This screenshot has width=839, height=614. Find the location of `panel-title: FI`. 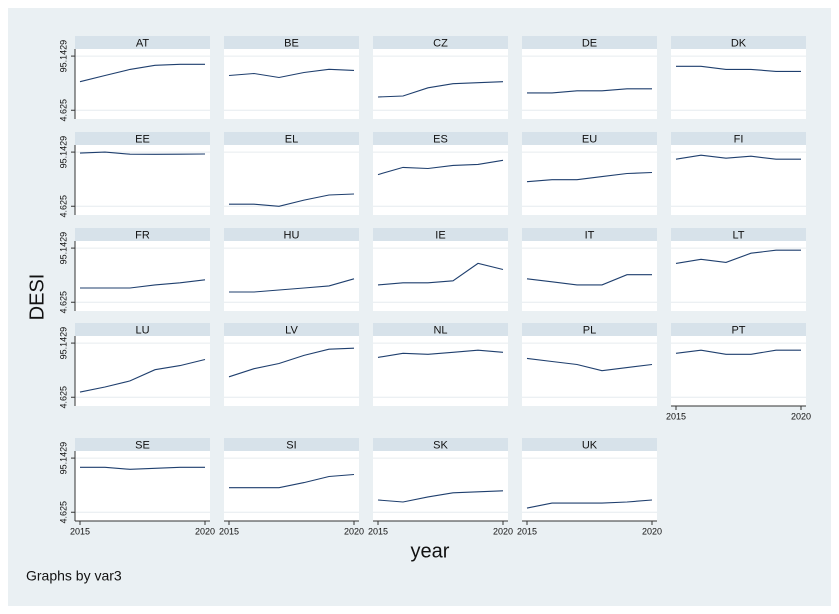

panel-title: FI is located at coordinates (739, 139).